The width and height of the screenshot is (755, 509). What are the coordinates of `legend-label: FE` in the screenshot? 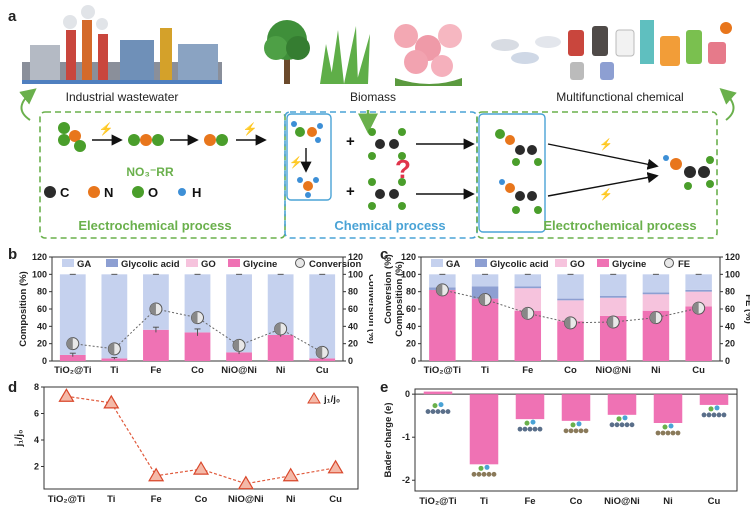 It's located at (684, 264).